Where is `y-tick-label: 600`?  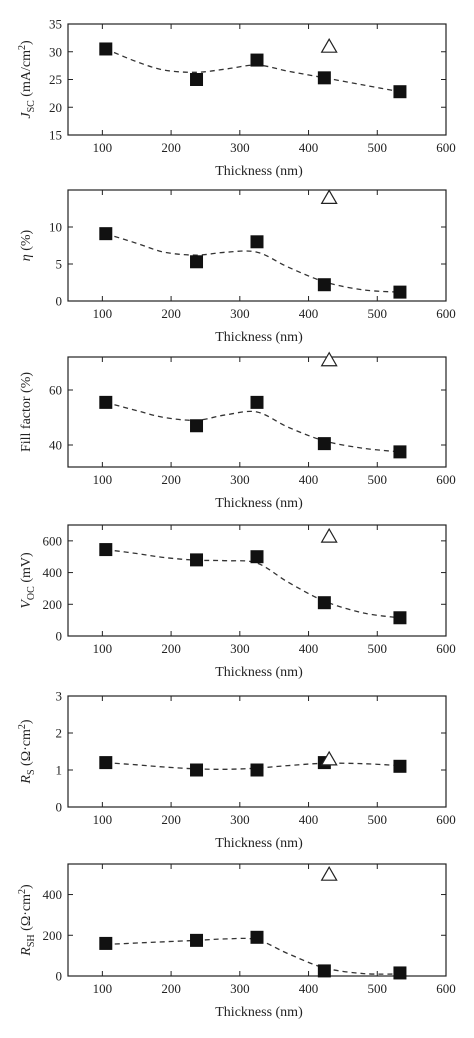
y-tick-label: 600 is located at coordinates (53, 540).